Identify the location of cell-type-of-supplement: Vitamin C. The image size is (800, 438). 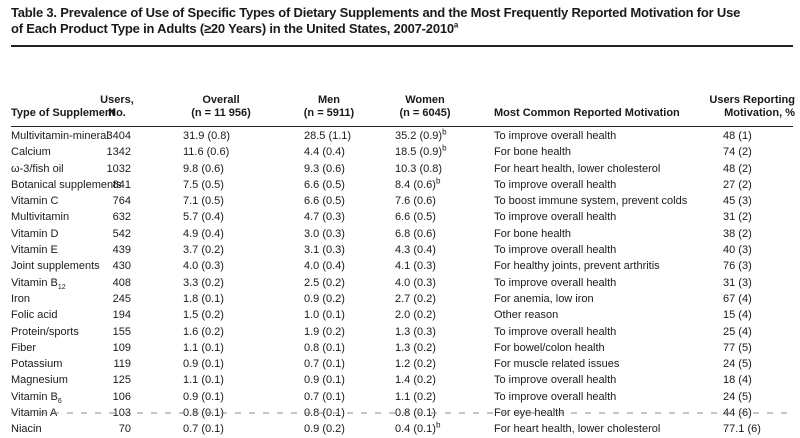
(34, 201).